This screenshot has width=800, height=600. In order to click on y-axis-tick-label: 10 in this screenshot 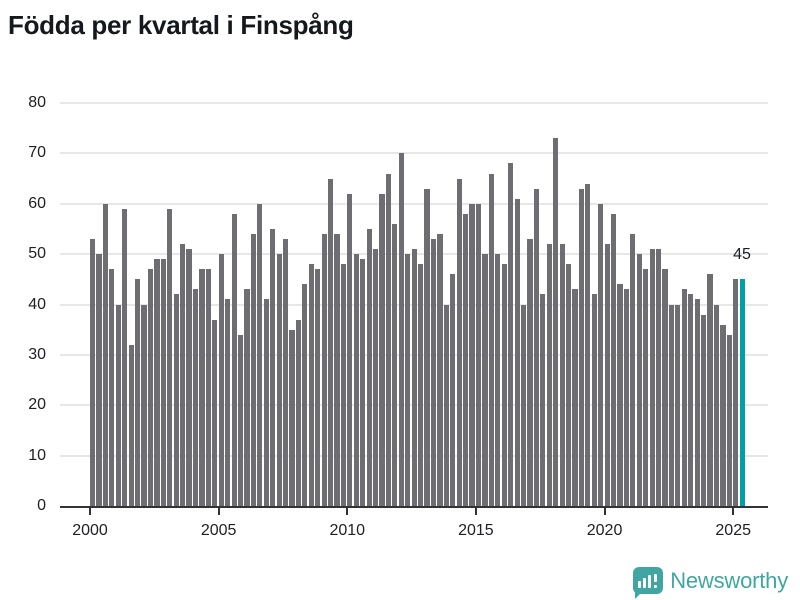, I will do `click(37, 455)`.